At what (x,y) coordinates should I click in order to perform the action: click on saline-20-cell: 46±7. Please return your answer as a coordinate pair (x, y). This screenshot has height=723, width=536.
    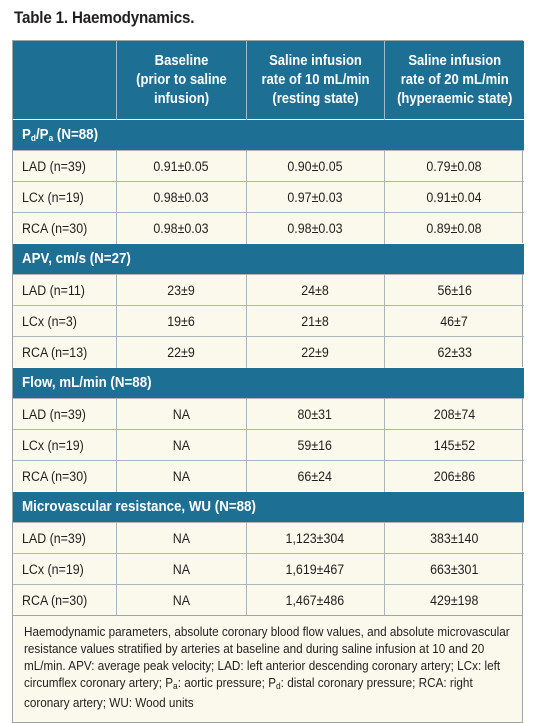
    Looking at the image, I should click on (453, 321).